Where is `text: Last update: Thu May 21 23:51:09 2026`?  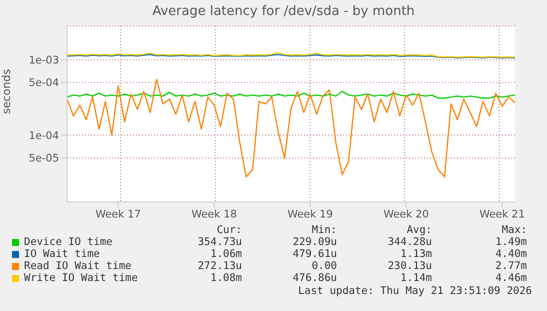
text: Last update: Thu May 21 23:51:09 2026 is located at coordinates (414, 291).